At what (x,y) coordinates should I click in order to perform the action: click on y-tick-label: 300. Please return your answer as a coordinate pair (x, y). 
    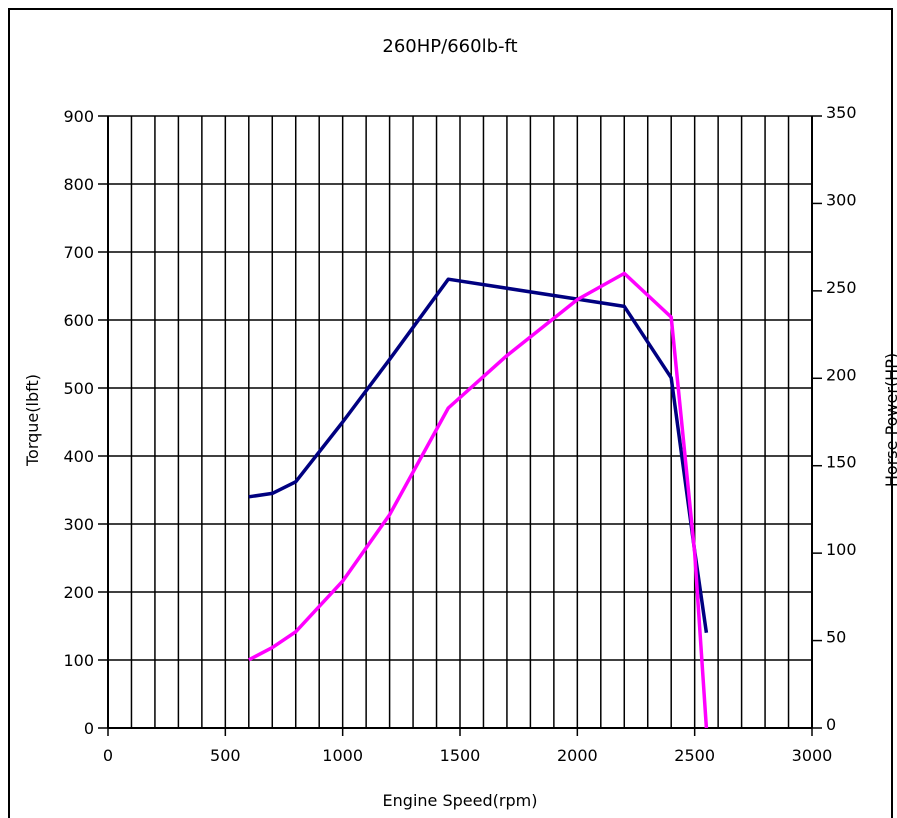
    Looking at the image, I should click on (78, 524).